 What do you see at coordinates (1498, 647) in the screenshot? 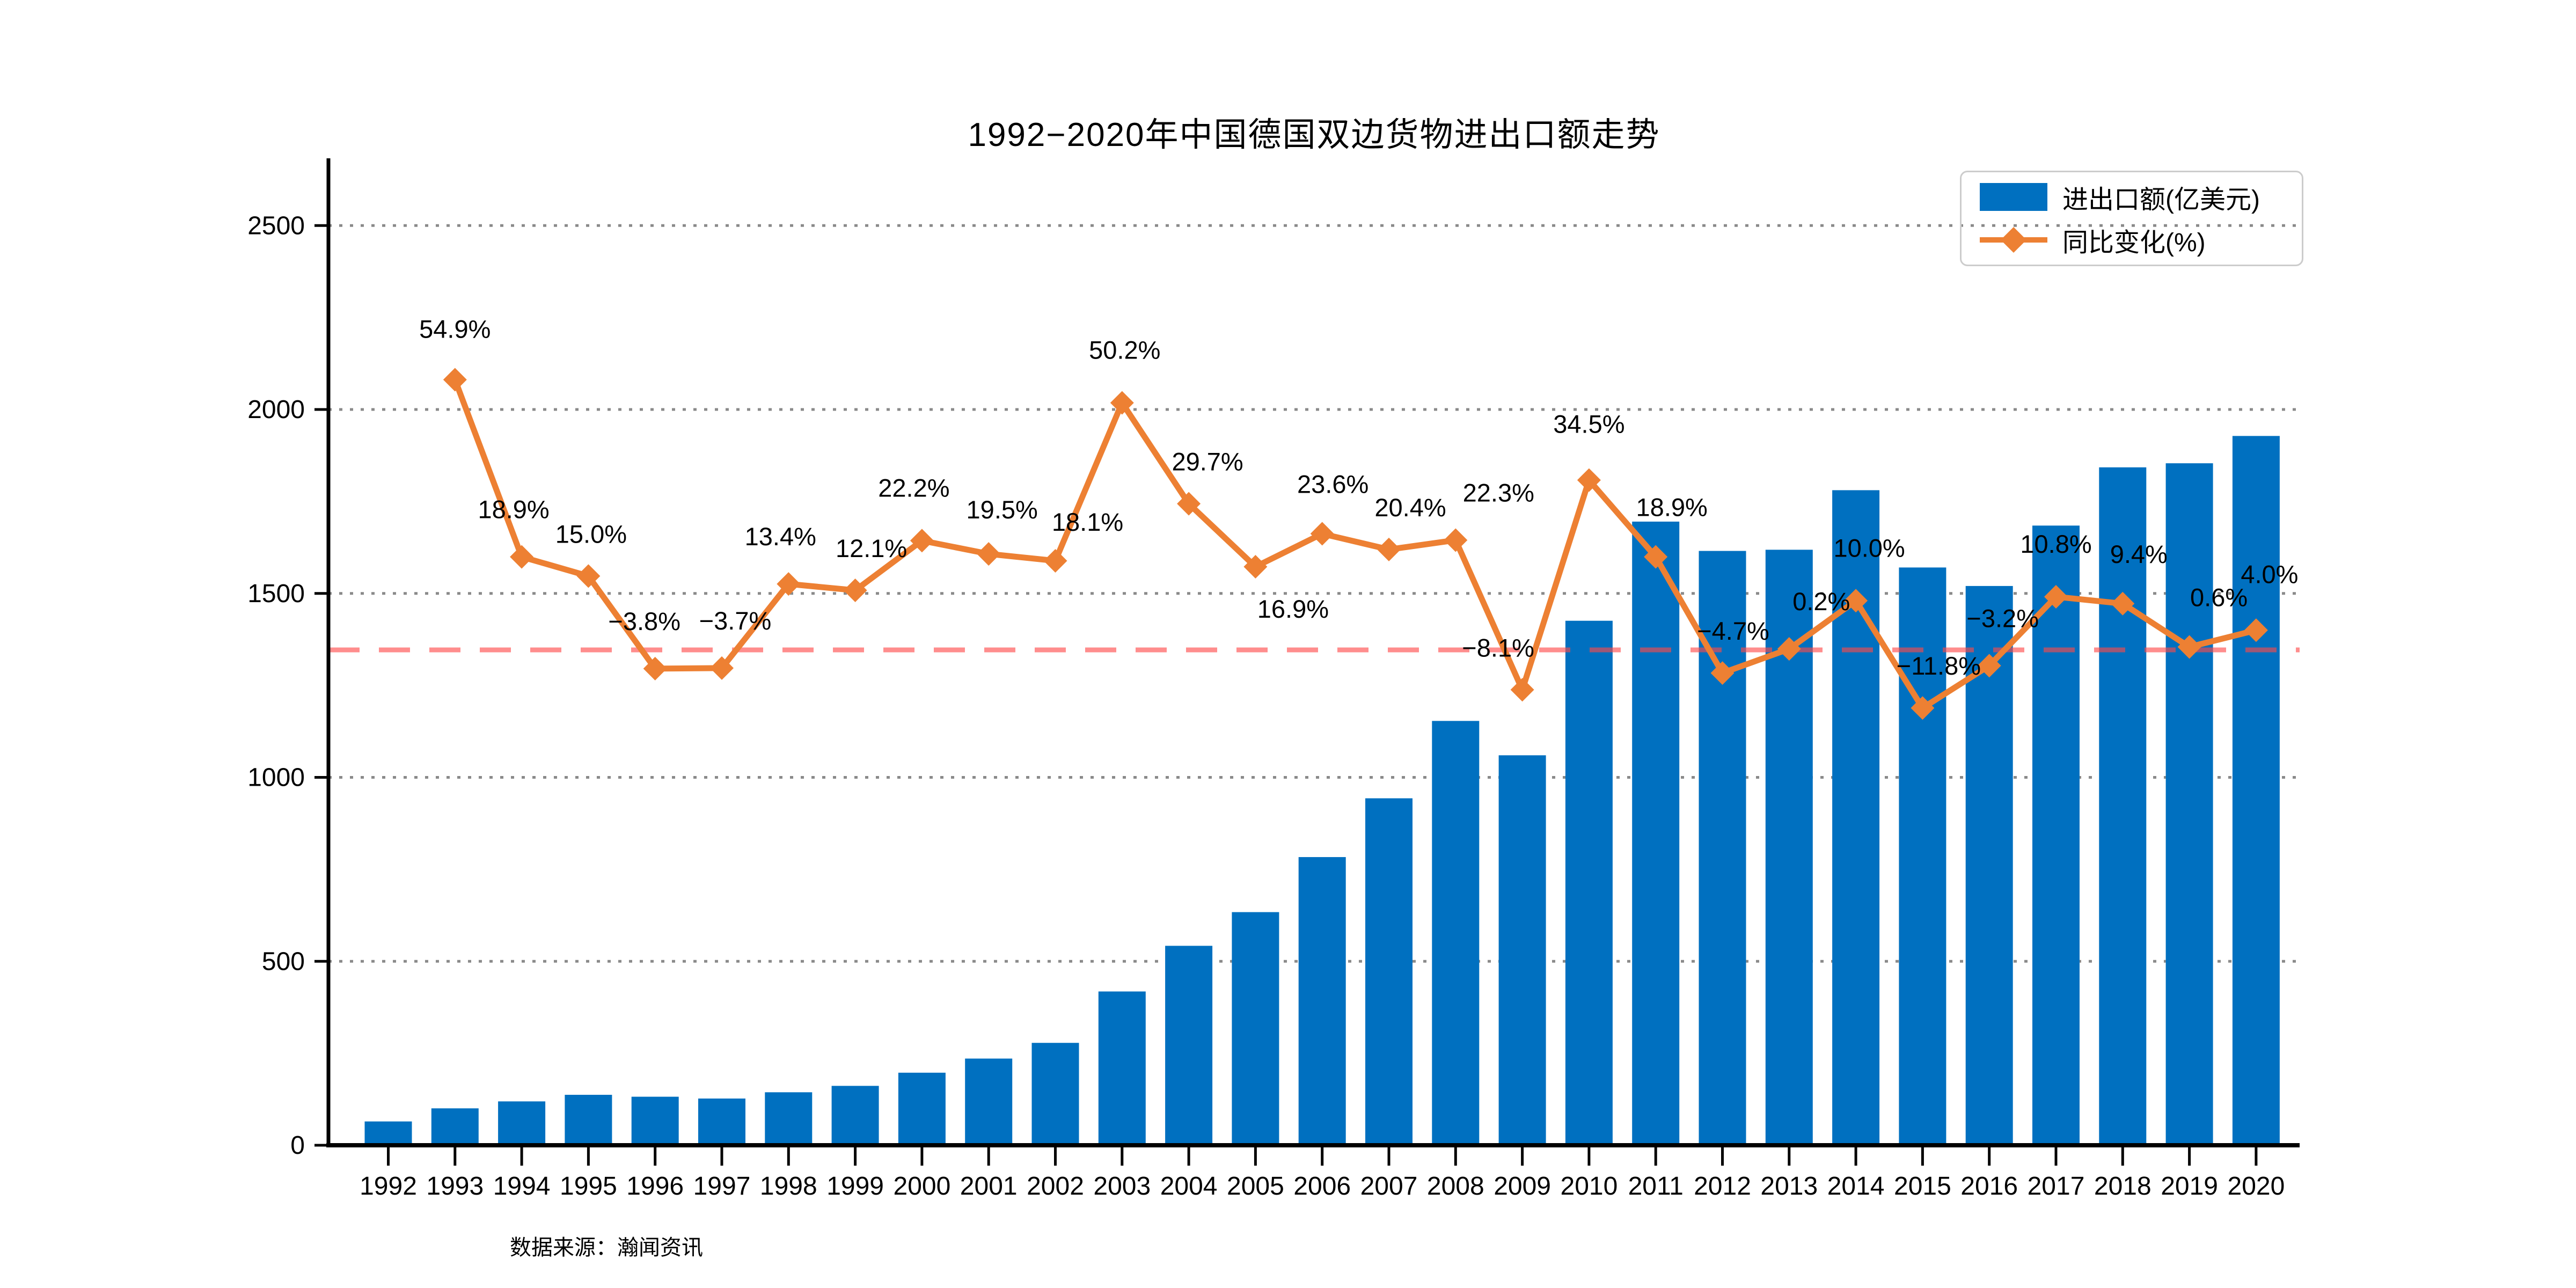
I see `point-label-2009: −8.1%` at bounding box center [1498, 647].